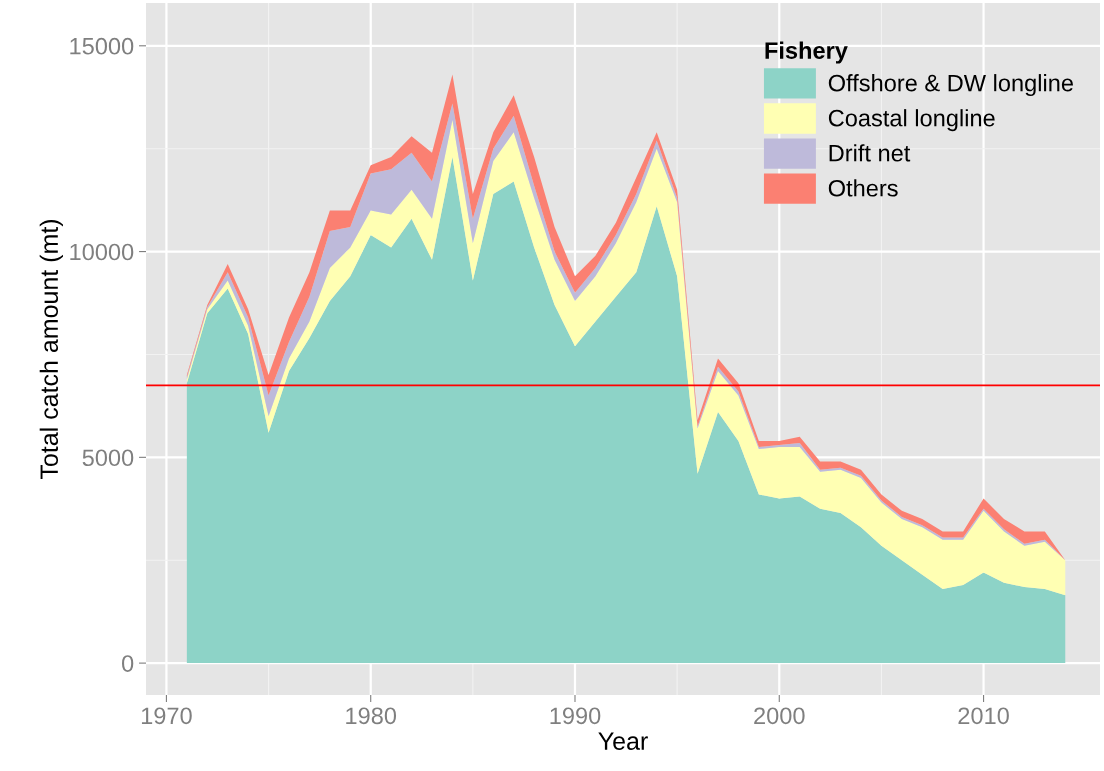  What do you see at coordinates (779, 716) in the screenshot?
I see `x-tick-label: 2000` at bounding box center [779, 716].